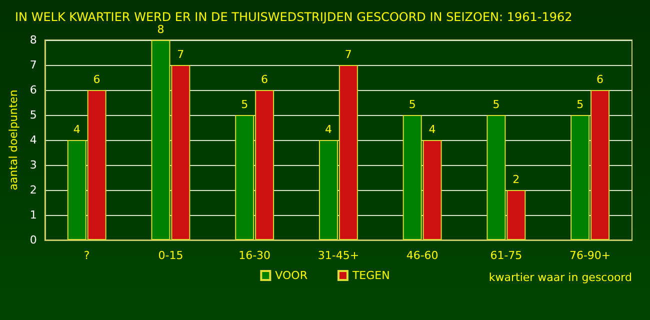  I want to click on data-label: 2, so click(516, 179).